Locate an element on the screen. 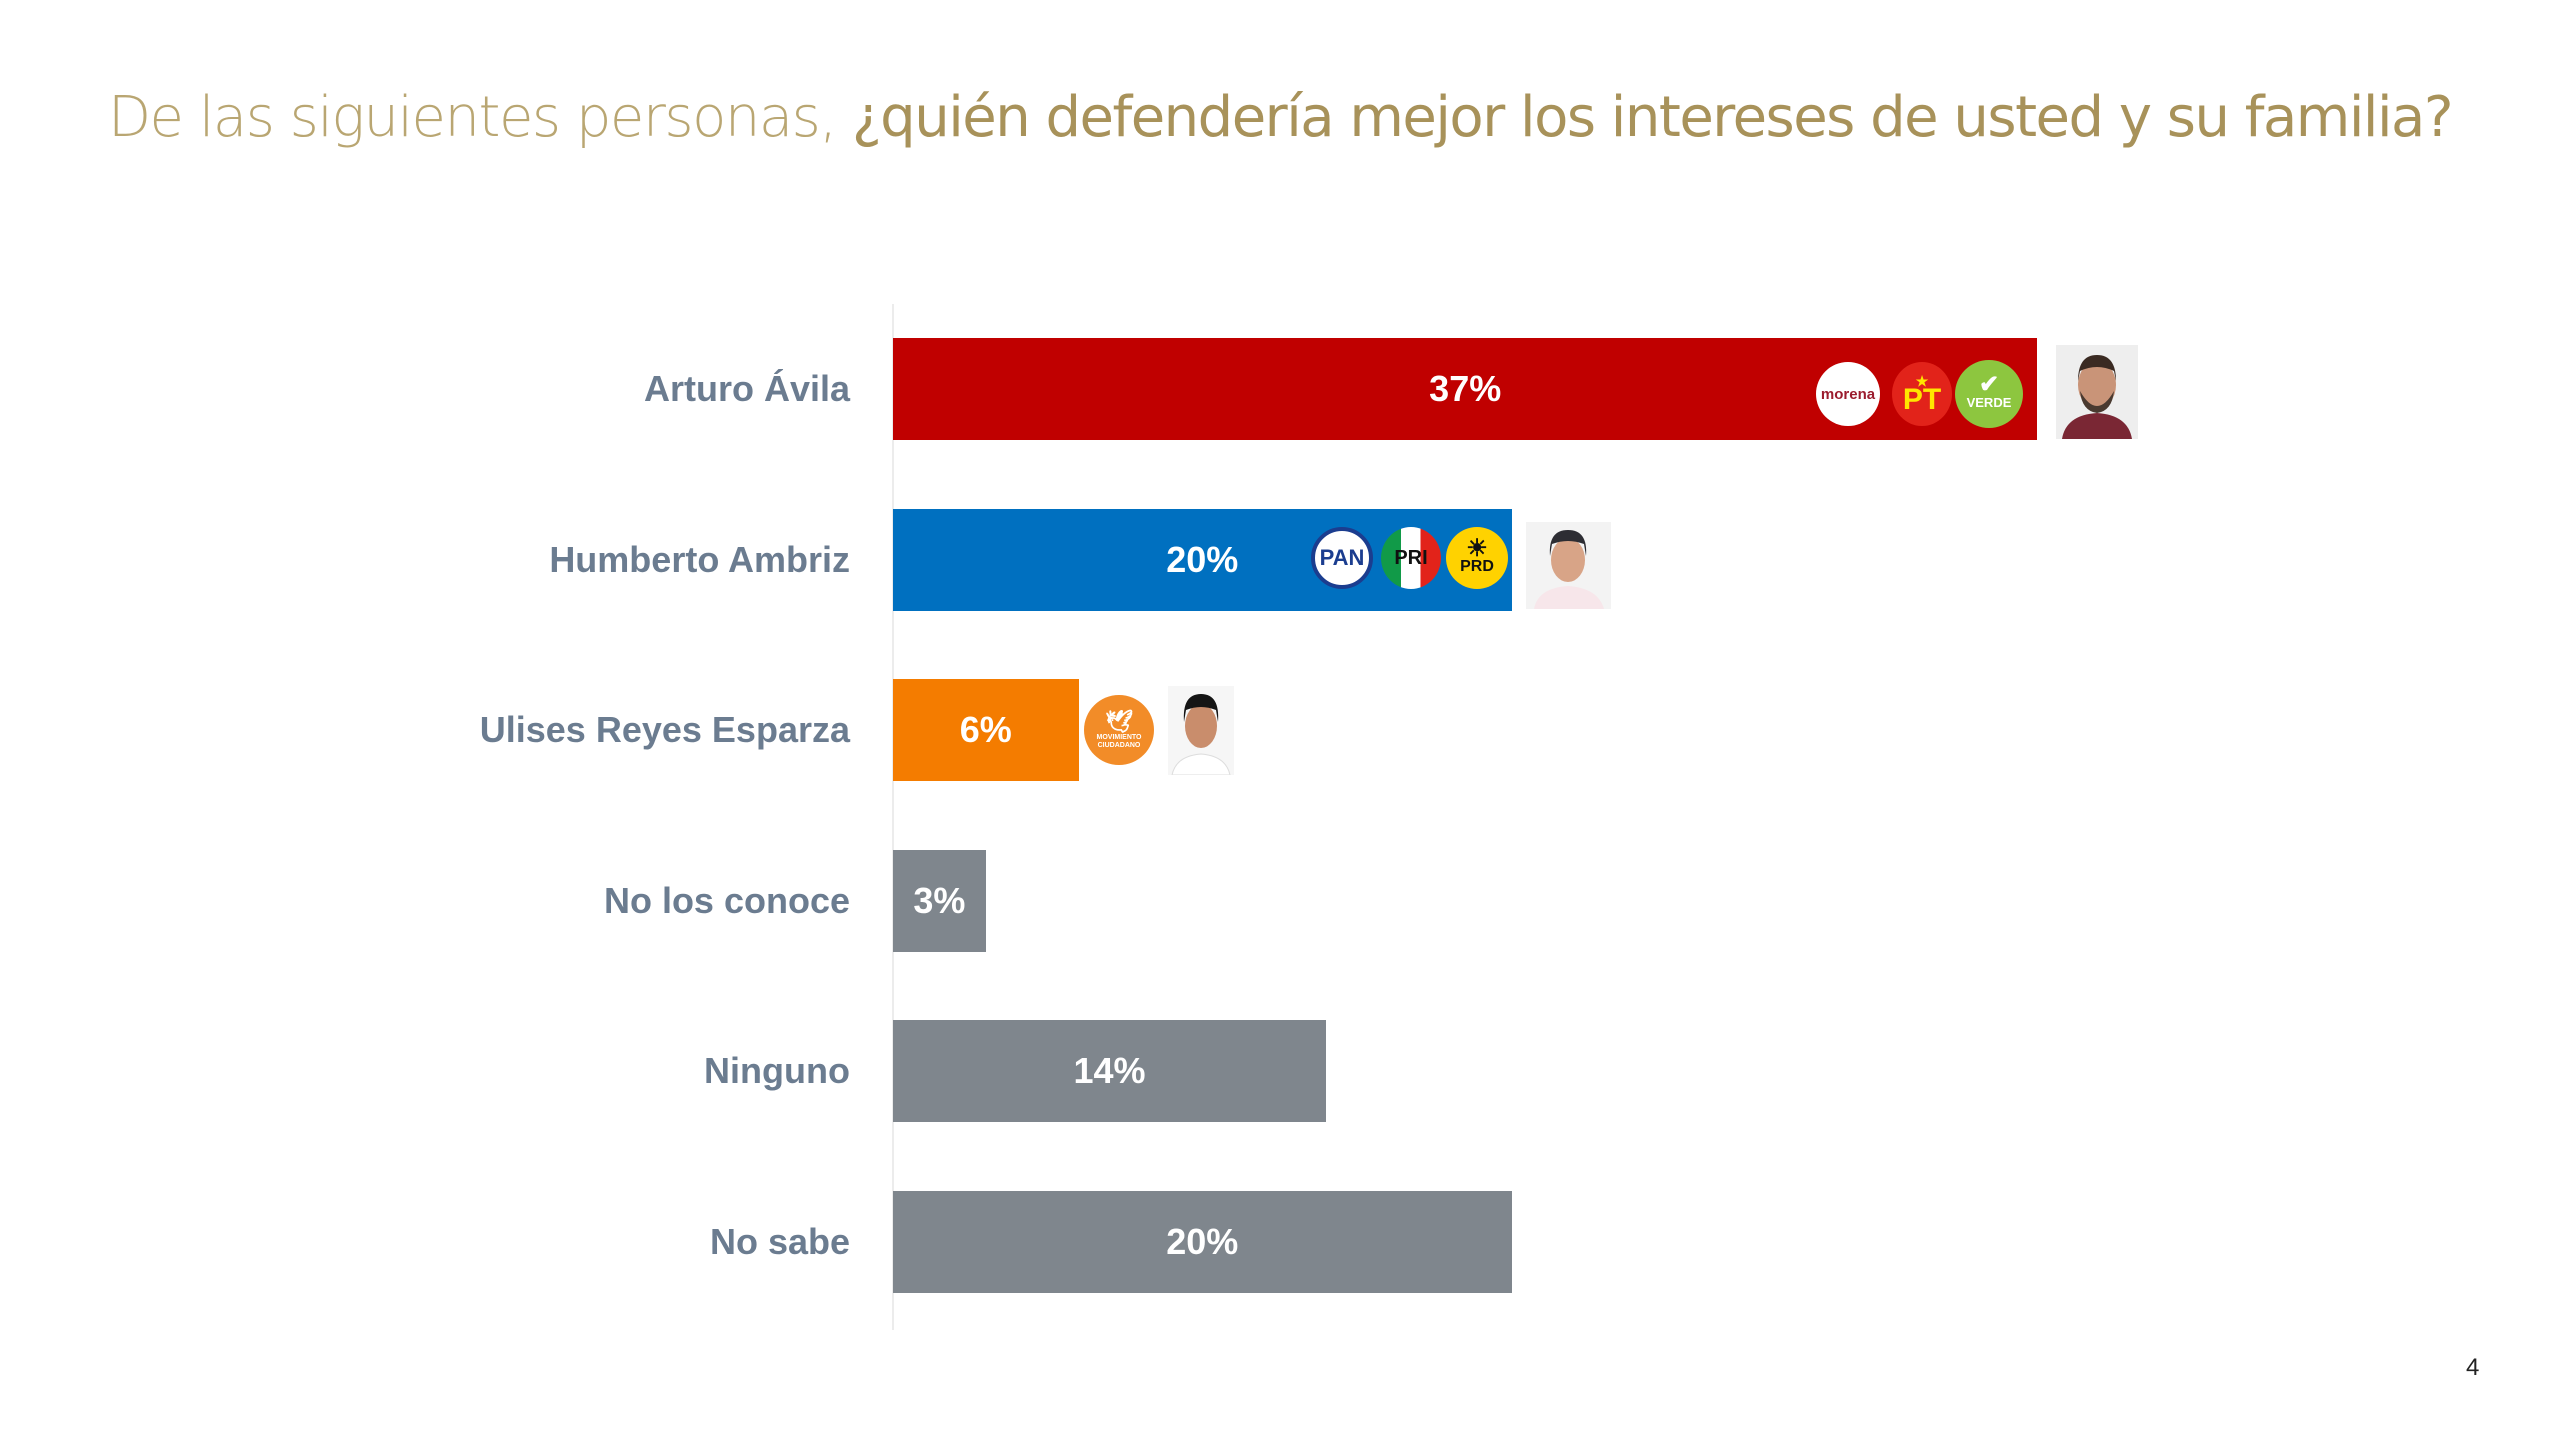  pt-logo: ★ PT is located at coordinates (1922, 394).